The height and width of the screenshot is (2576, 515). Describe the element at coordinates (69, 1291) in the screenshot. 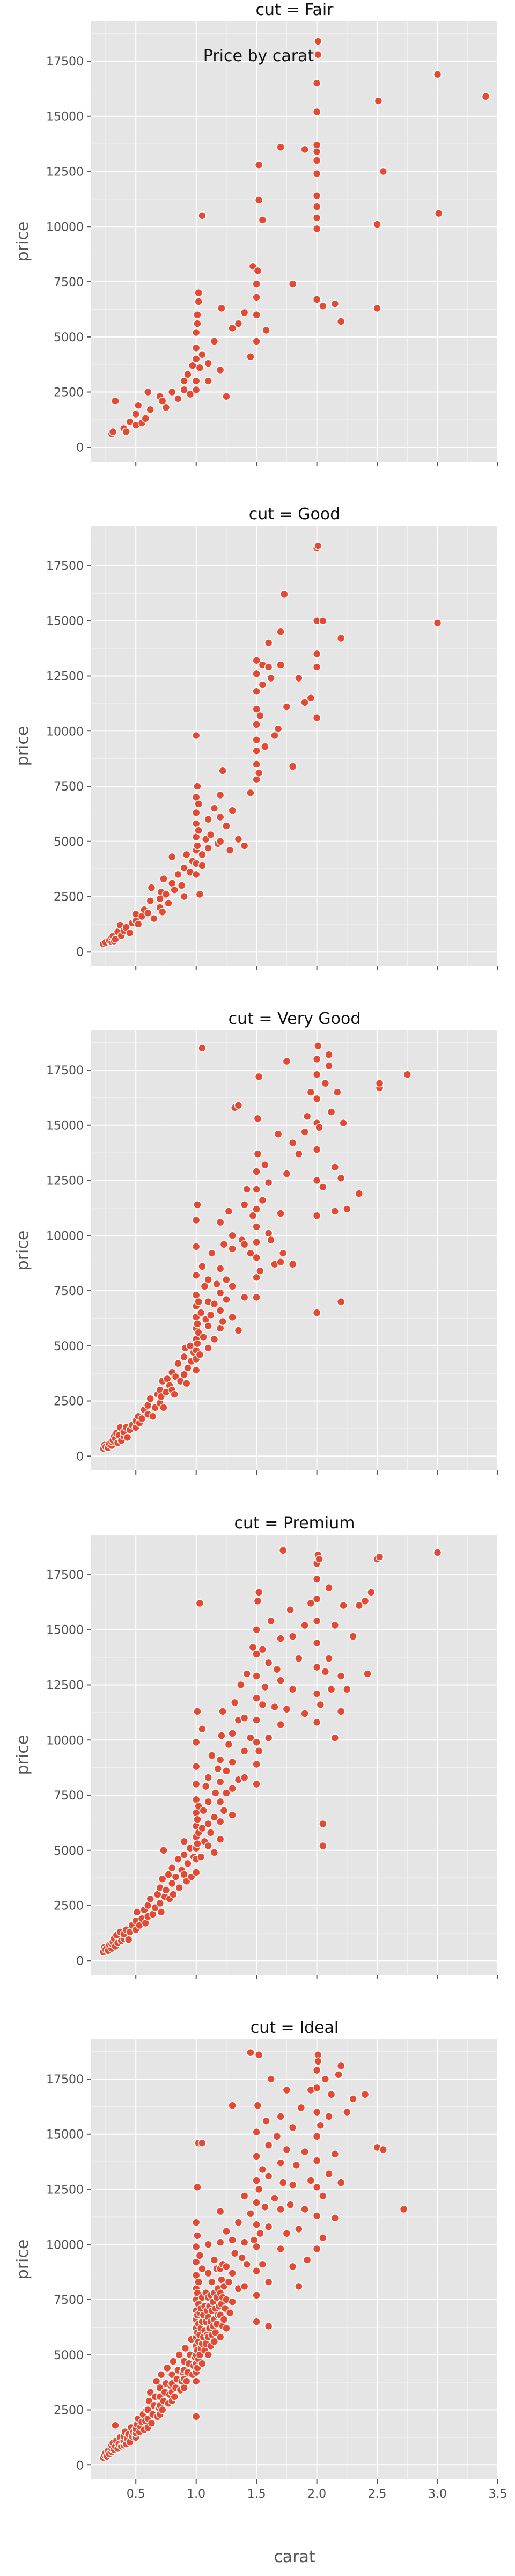

I see `y-tick-label: 7500` at that location.